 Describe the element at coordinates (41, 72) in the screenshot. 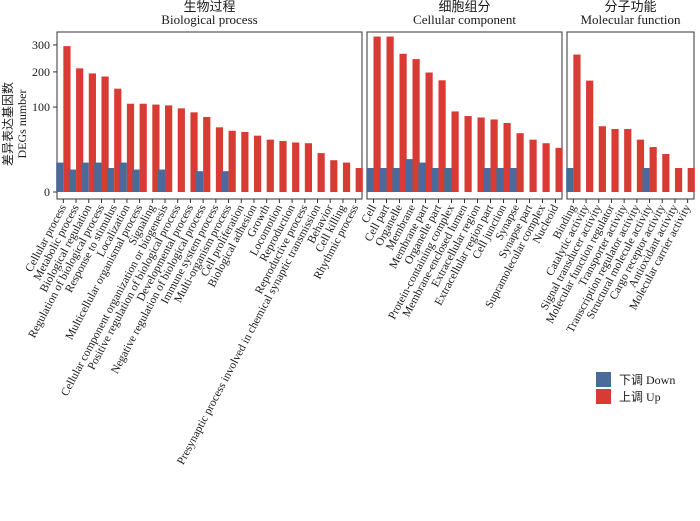

I see `y-tick-label: 200` at that location.